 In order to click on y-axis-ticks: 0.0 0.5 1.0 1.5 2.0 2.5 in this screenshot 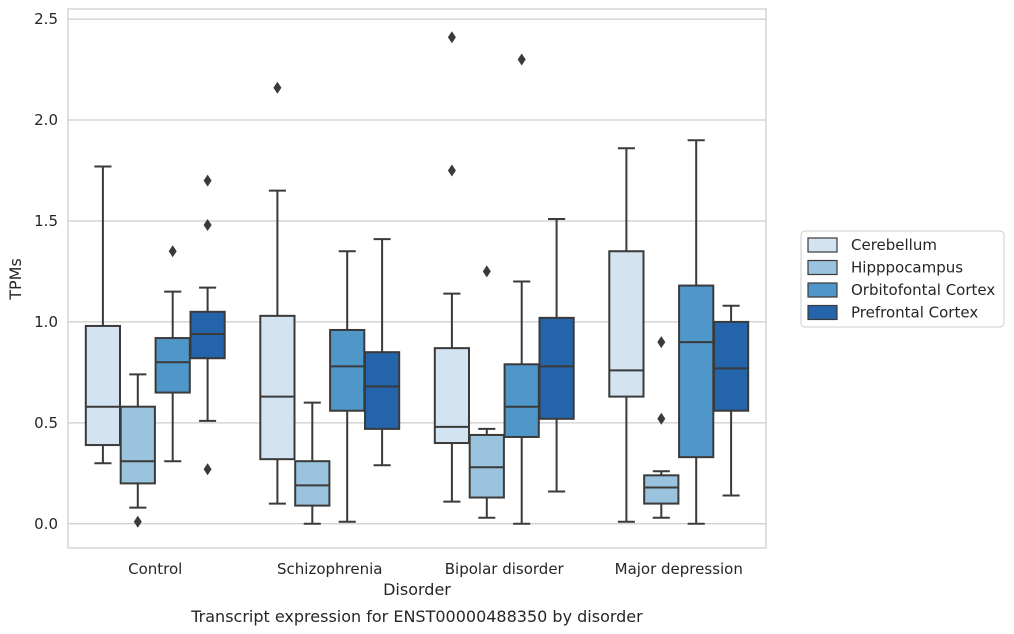, I will do `click(46, 271)`.